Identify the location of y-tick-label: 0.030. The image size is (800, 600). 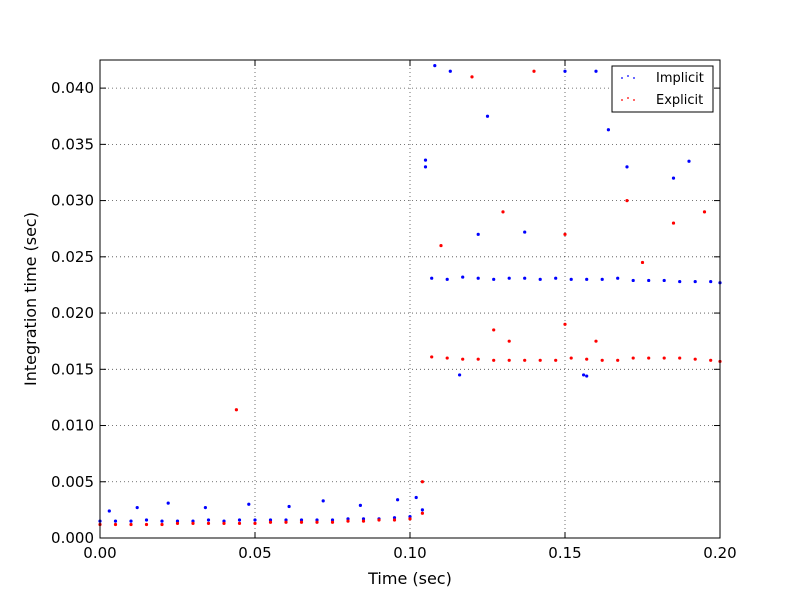
(72, 201).